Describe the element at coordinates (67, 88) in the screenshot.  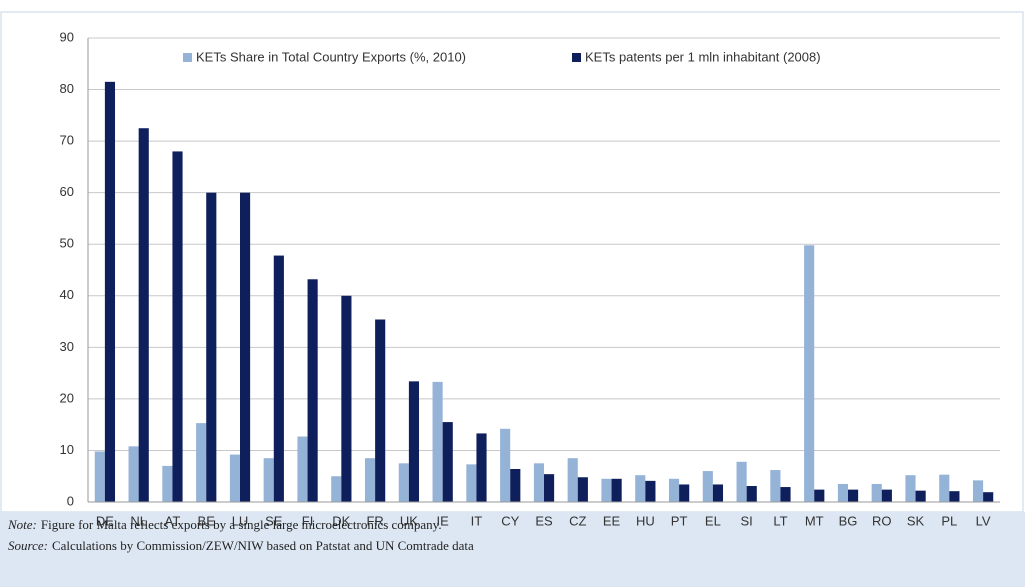
I see `y-tick-label: 80` at that location.